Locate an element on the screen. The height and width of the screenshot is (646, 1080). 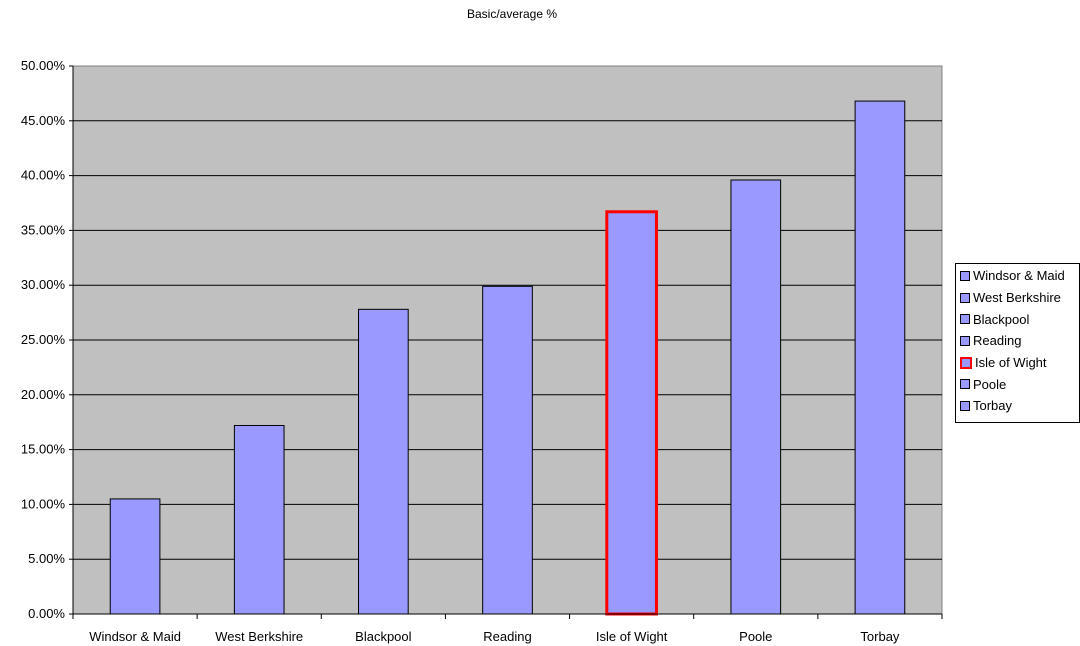
legend-label: Reading is located at coordinates (997, 341).